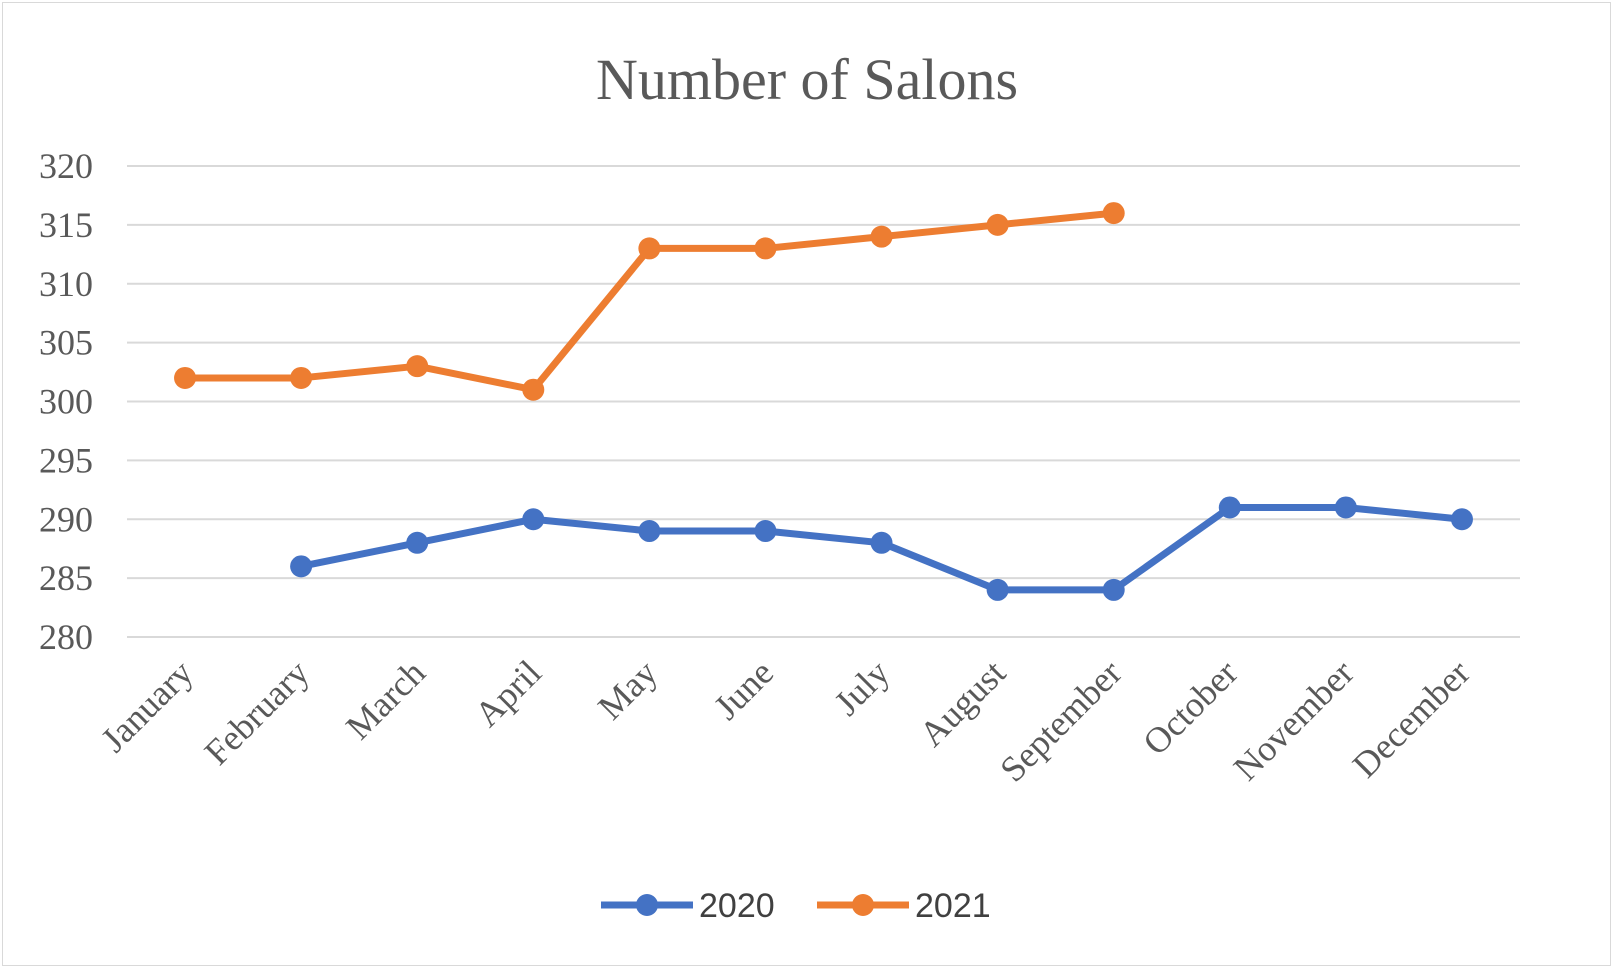 This screenshot has width=1615, height=970. What do you see at coordinates (66, 460) in the screenshot?
I see `y-tick-label: 295` at bounding box center [66, 460].